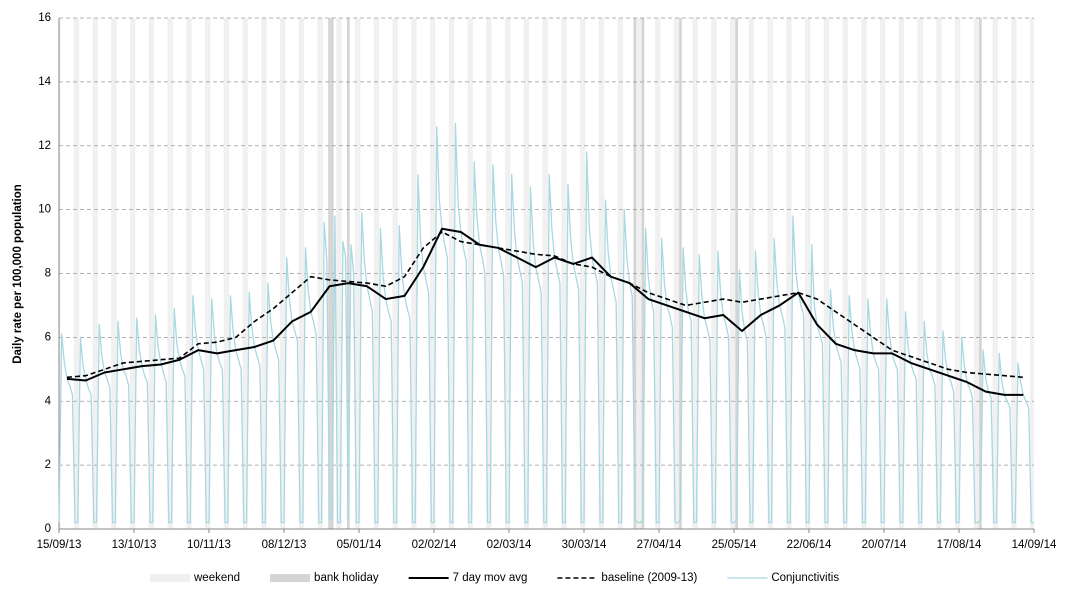 The width and height of the screenshot is (1067, 590). Describe the element at coordinates (884, 545) in the screenshot. I see `x-tick-label: 20/07/14` at that location.